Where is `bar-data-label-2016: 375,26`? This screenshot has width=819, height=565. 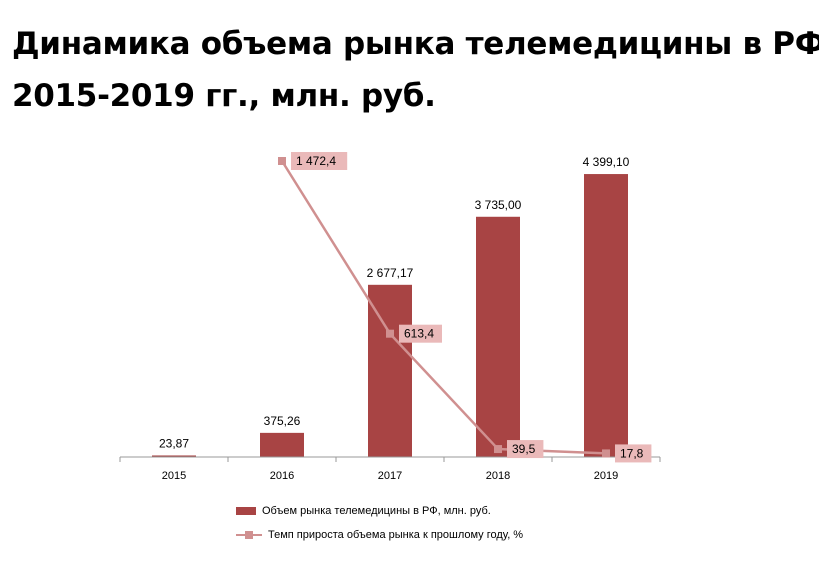
bar-data-label-2016: 375,26 is located at coordinates (282, 421).